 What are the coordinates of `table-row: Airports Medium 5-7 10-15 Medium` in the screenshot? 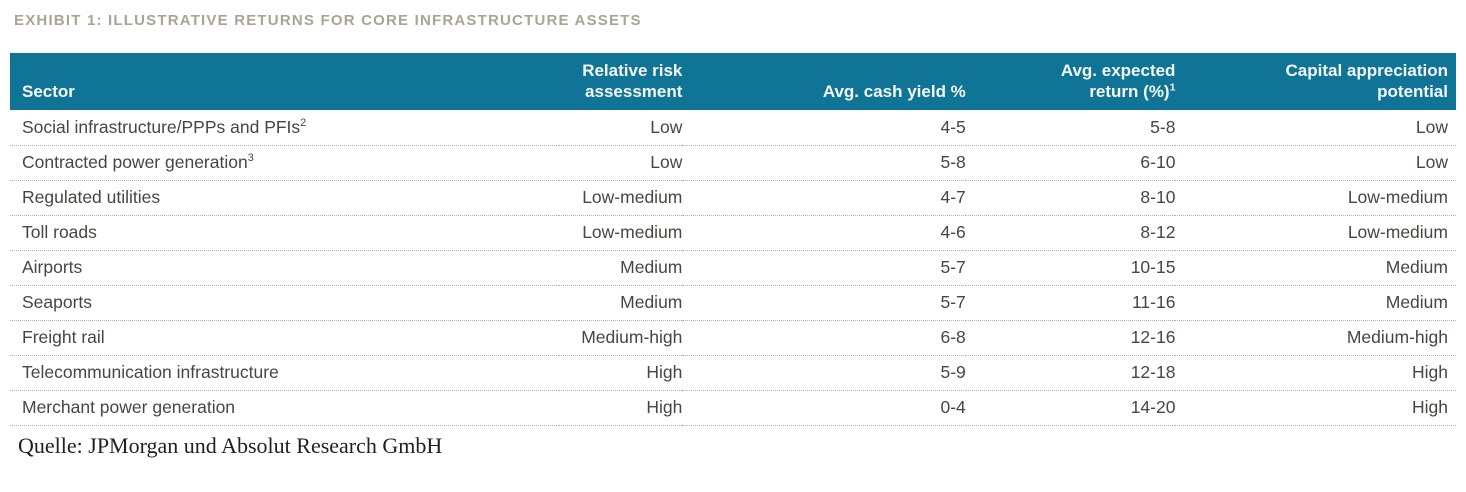 It's located at (733, 268).